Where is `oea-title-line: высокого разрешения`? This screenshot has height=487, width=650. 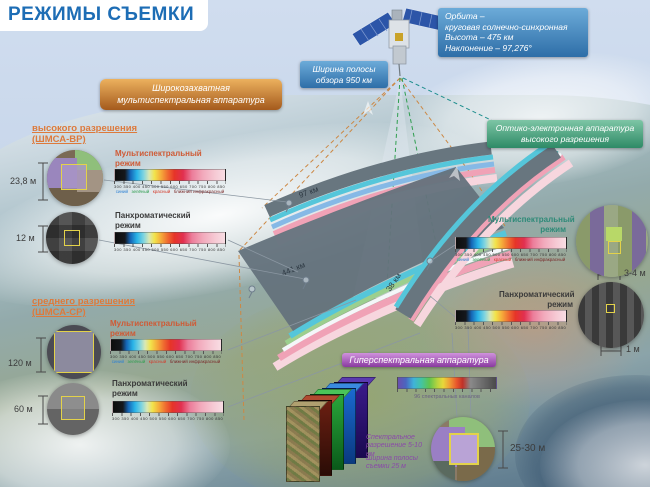
oea-title-line: высокого разрешения is located at coordinates (565, 139).